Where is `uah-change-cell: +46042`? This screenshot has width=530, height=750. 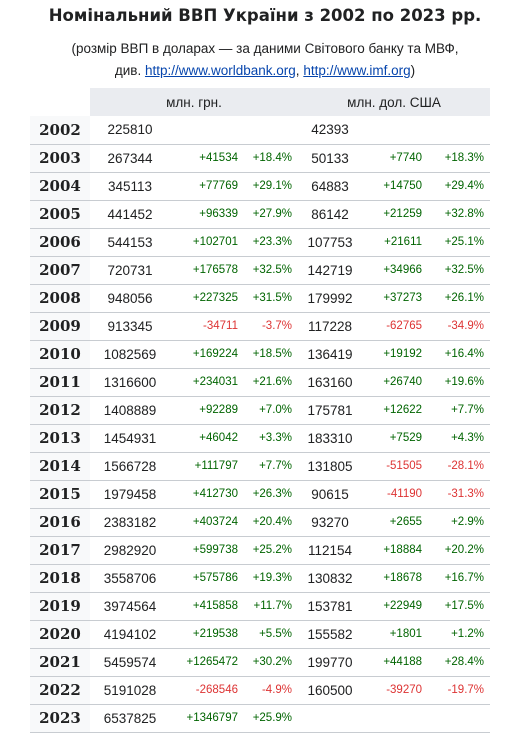 uah-change-cell: +46042 is located at coordinates (218, 438).